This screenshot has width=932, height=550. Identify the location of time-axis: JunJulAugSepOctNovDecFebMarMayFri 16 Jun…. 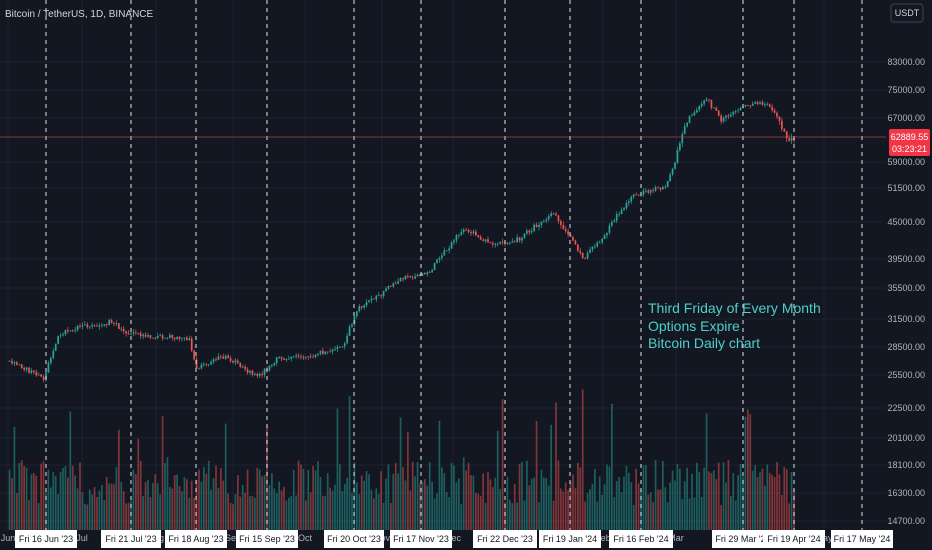
(447, 539).